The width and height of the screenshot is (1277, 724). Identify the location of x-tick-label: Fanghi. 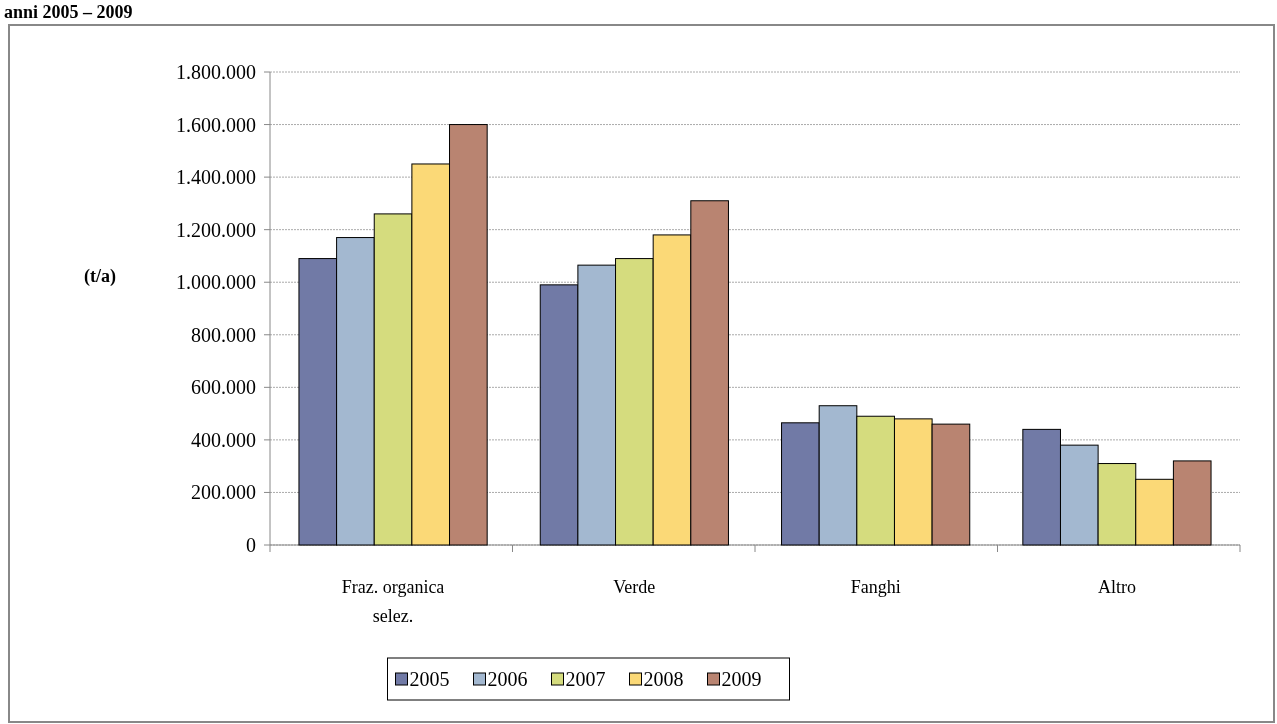
(875, 587).